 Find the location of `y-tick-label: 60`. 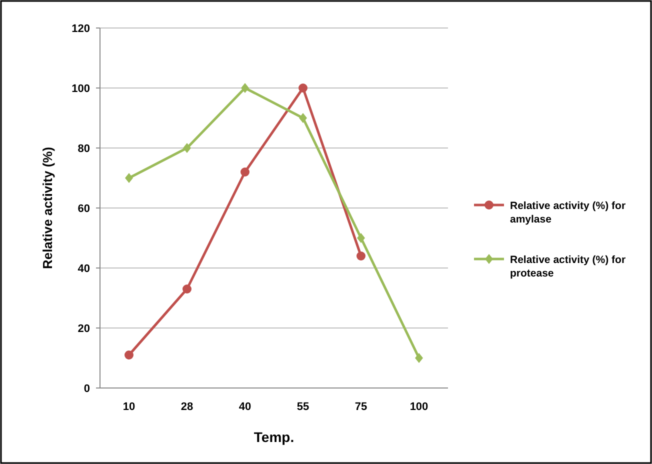

y-tick-label: 60 is located at coordinates (84, 208).